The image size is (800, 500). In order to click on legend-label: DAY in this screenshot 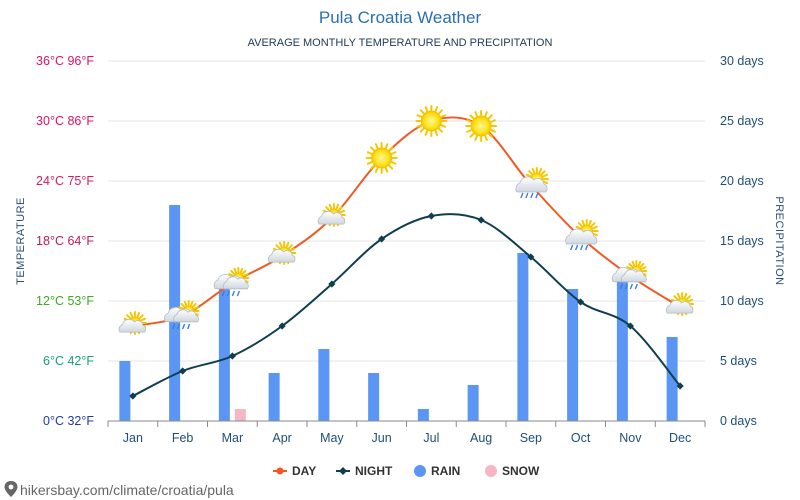, I will do `click(304, 471)`.